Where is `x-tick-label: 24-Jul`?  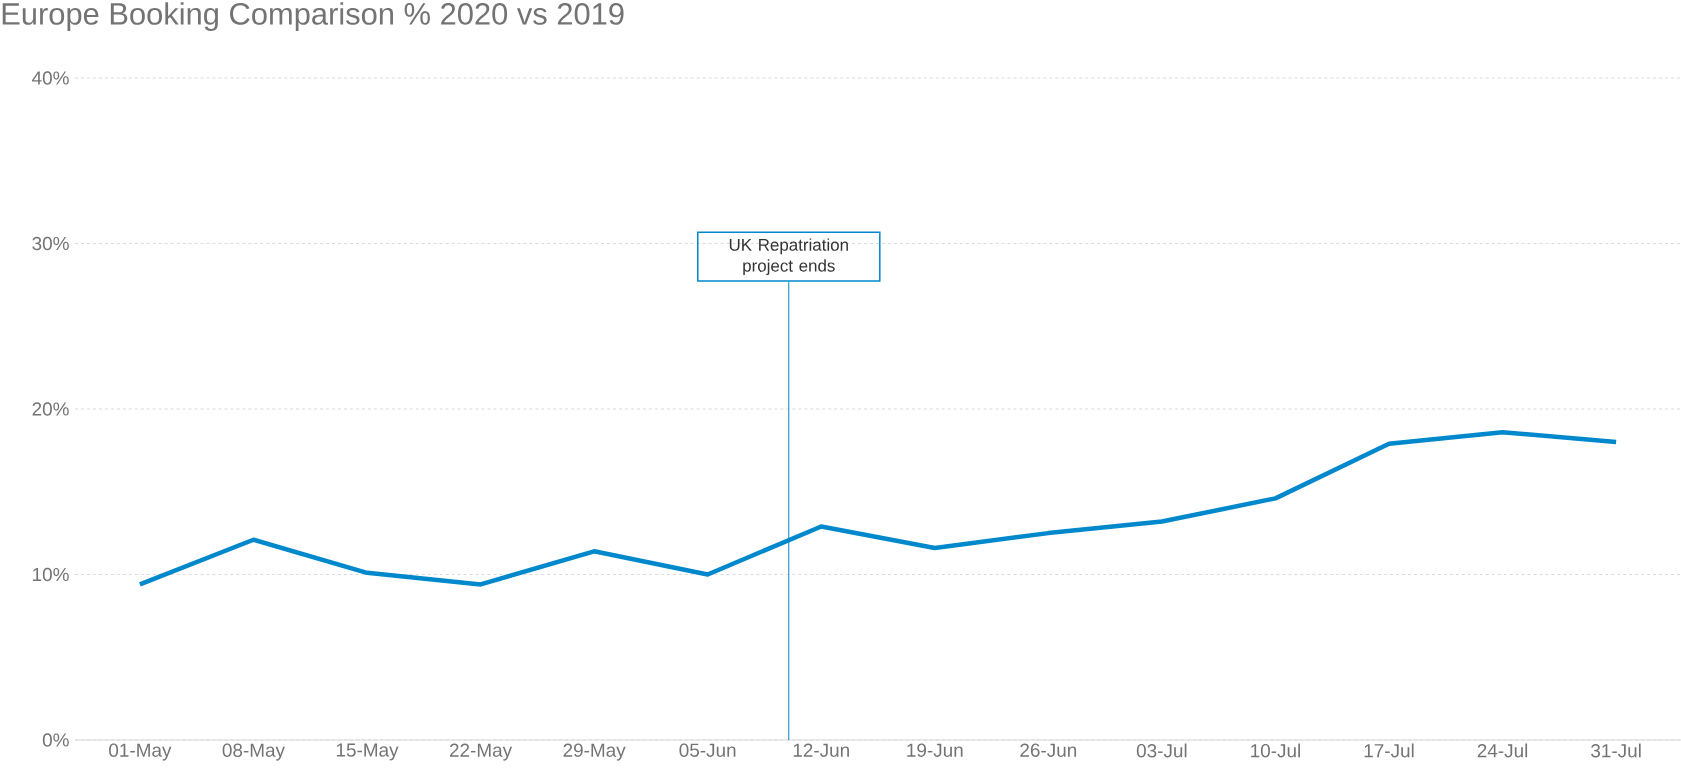 x-tick-label: 24-Jul is located at coordinates (1502, 750).